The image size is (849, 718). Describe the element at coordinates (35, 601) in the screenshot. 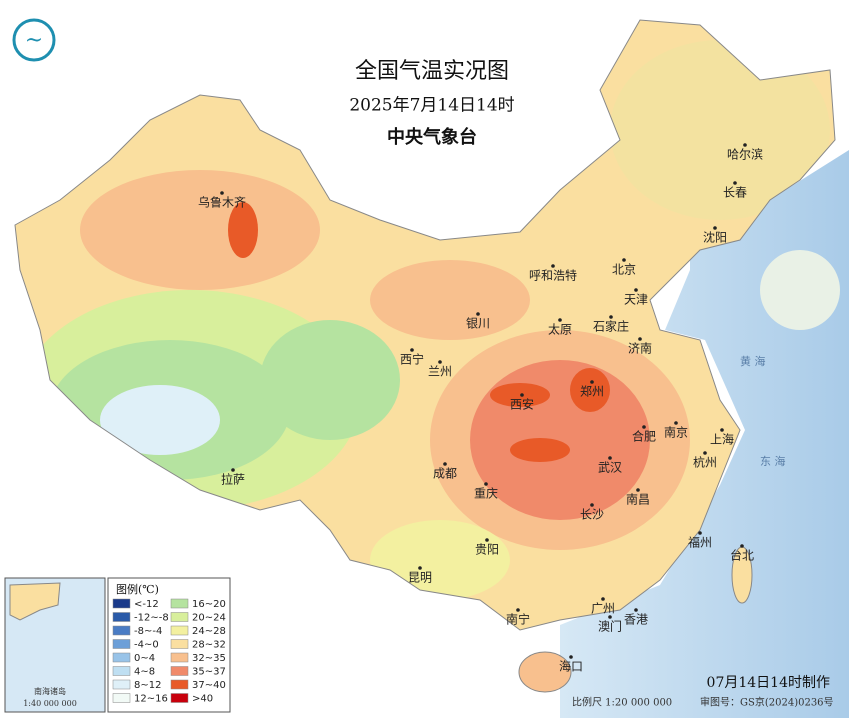

I see `inset-land` at that location.